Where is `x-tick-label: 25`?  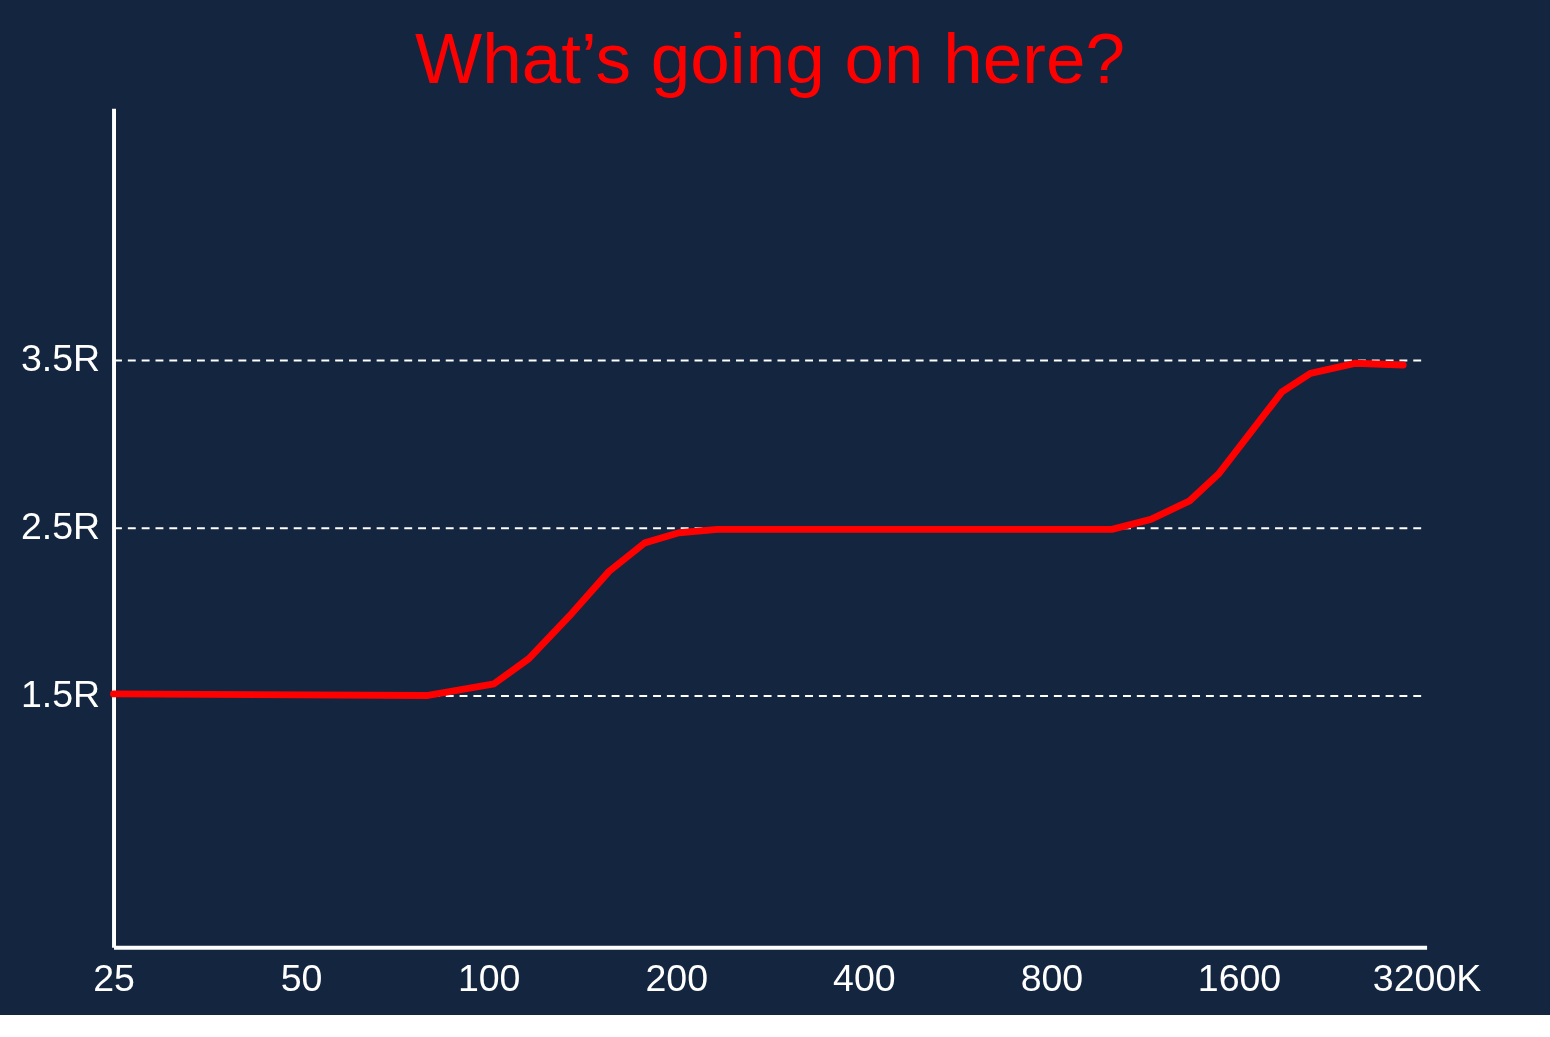 x-tick-label: 25 is located at coordinates (114, 978).